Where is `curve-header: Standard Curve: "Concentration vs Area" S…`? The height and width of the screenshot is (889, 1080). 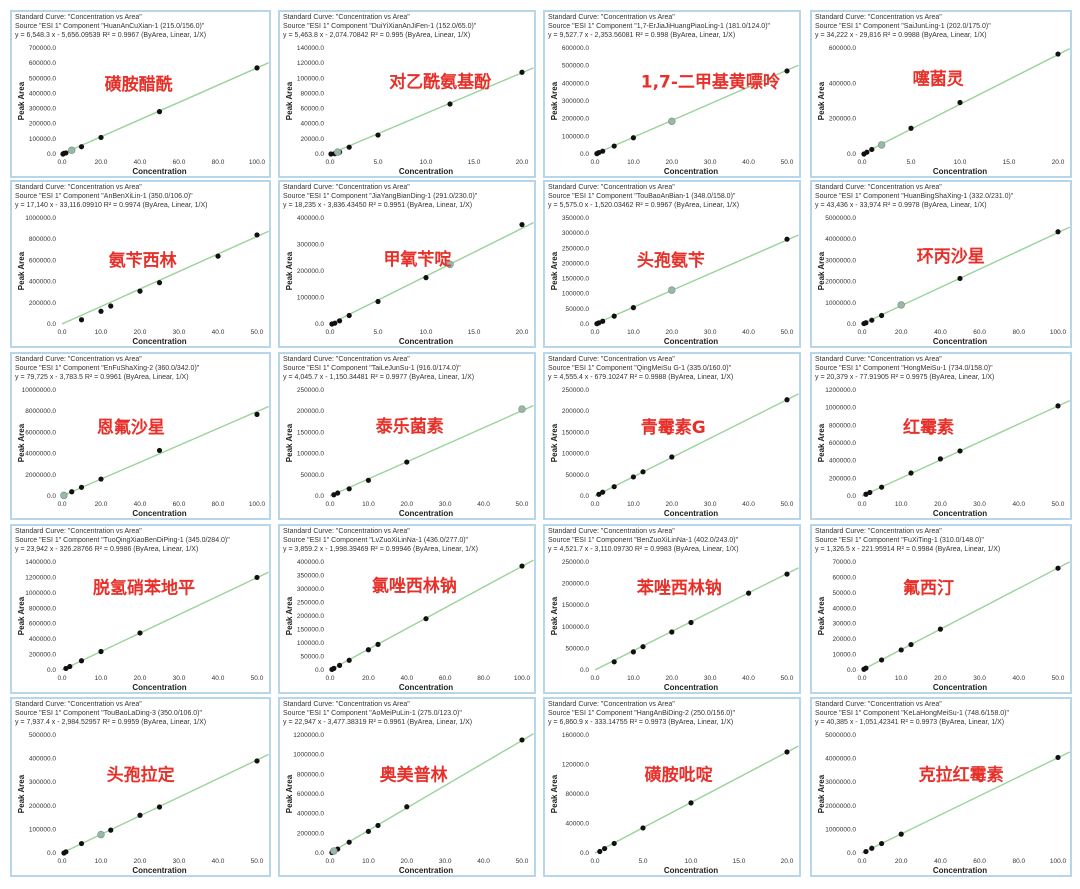 curve-header: Standard Curve: "Concentration vs Area" S… is located at coordinates (672, 198).